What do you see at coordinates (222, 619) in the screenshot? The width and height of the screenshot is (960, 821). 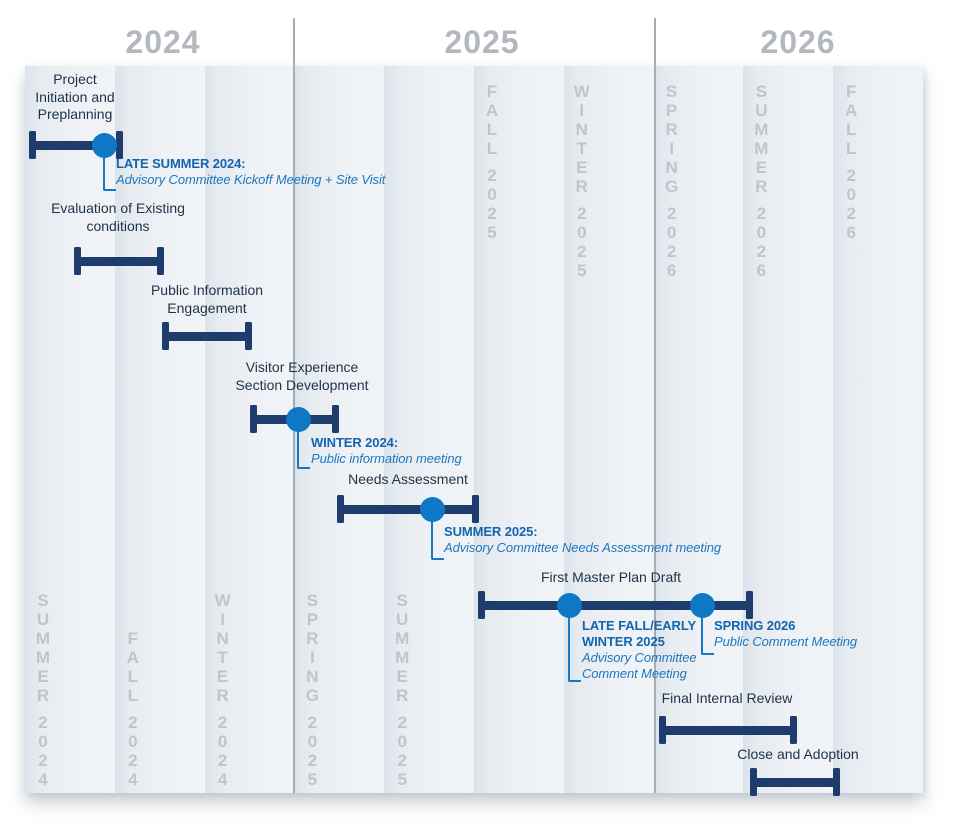 I see `season-letter: I` at bounding box center [222, 619].